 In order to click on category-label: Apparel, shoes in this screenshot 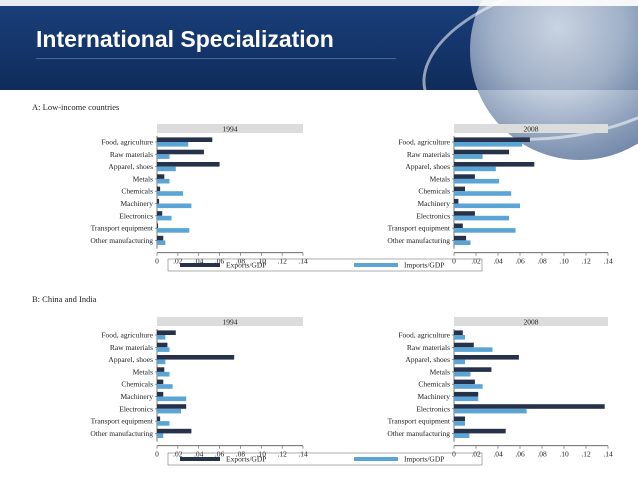, I will do `click(130, 166)`.